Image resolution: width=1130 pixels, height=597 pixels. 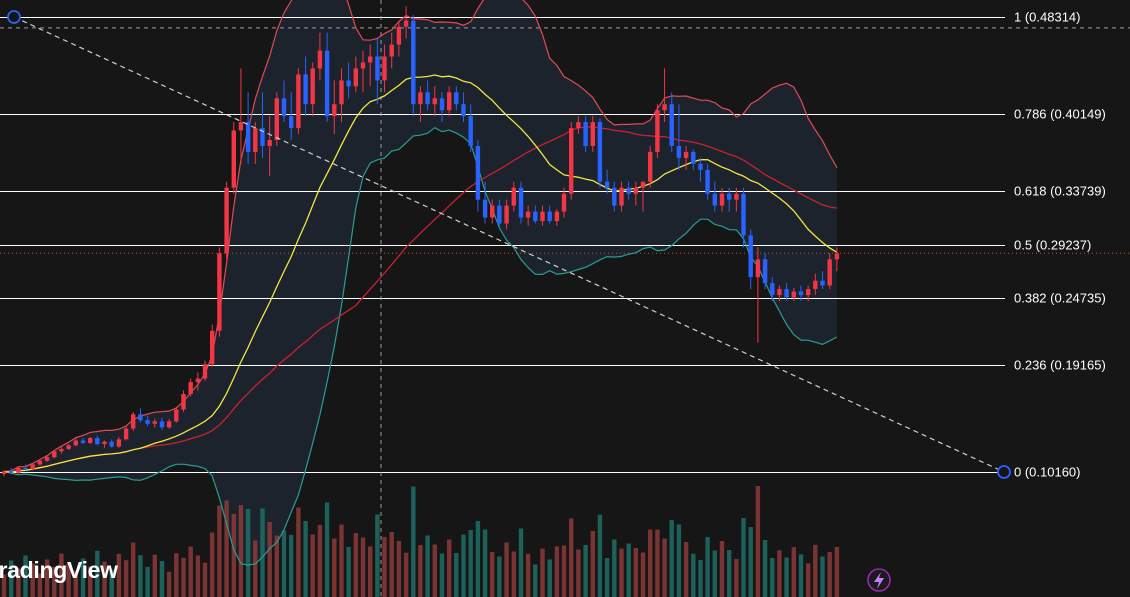 What do you see at coordinates (1052, 245) in the screenshot?
I see `fib-level-label: 0.5 (0.29237)` at bounding box center [1052, 245].